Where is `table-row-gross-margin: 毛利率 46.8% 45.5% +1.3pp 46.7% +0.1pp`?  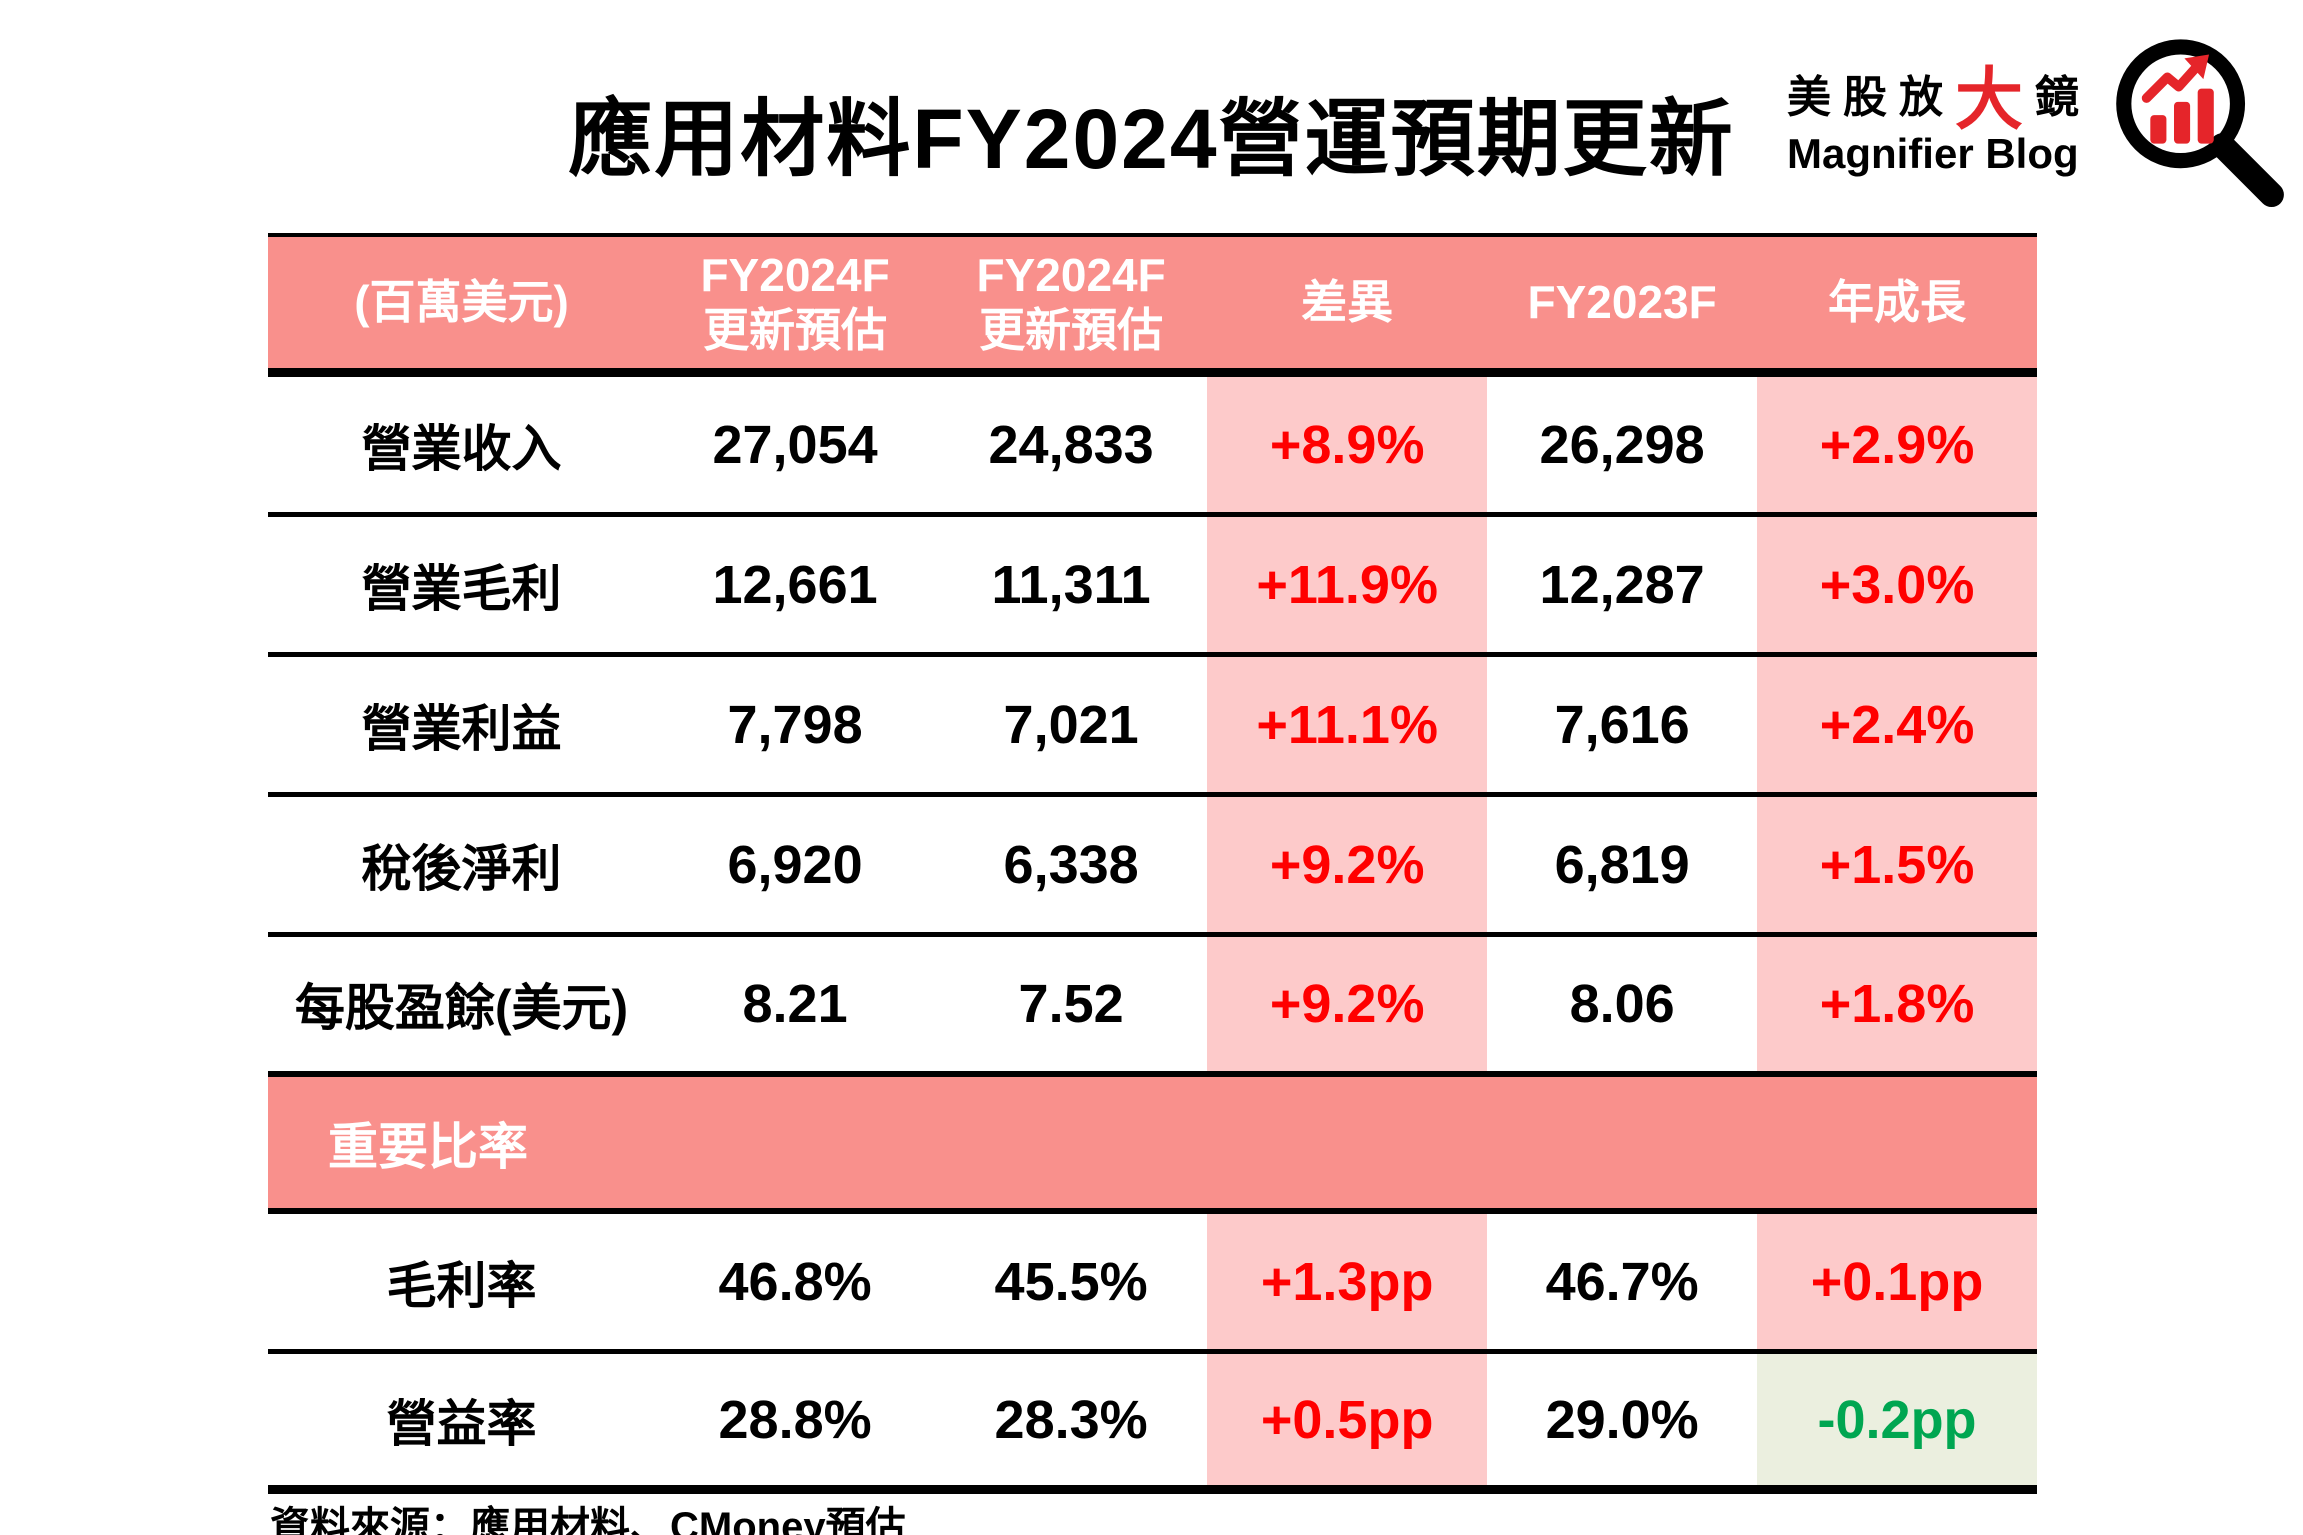
table-row-gross-margin: 毛利率 46.8% 45.5% +1.3pp 46.7% +0.1pp is located at coordinates (1152, 1284).